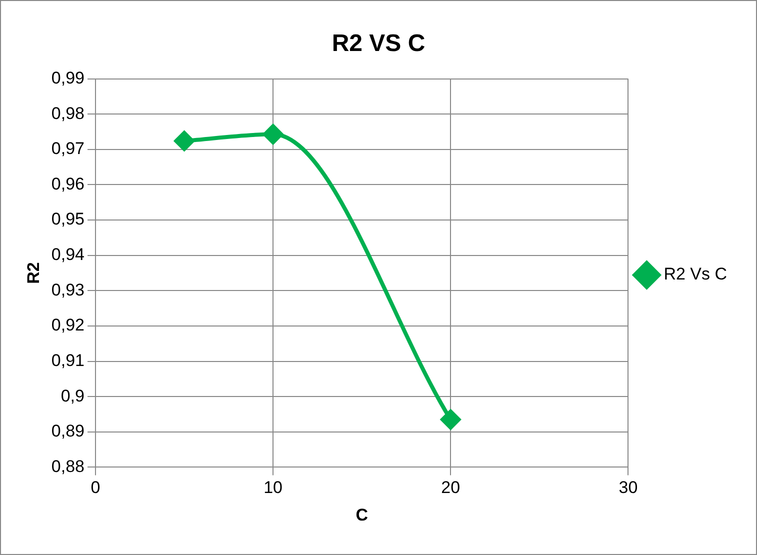  I want to click on legend-label: R2 Vs C, so click(696, 274).